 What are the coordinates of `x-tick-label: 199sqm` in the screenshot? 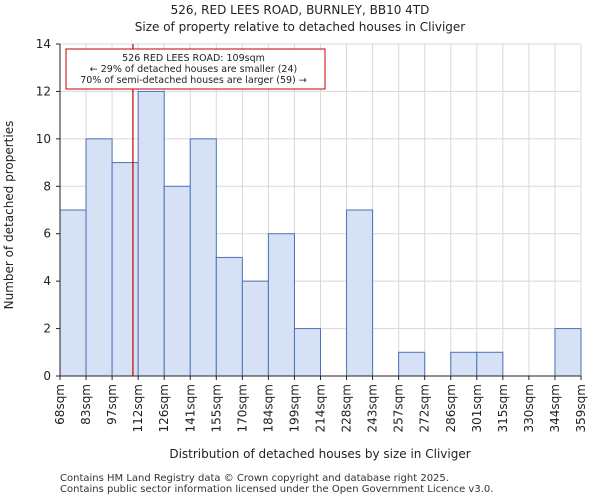 It's located at (294, 408).